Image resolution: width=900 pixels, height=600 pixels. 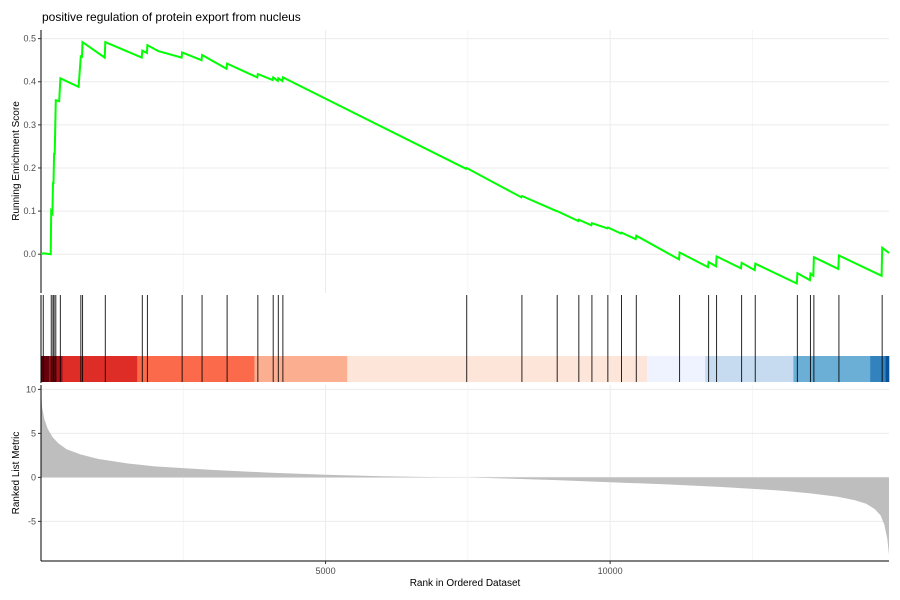 What do you see at coordinates (326, 571) in the screenshot?
I see `x-tick-label: 5000` at bounding box center [326, 571].